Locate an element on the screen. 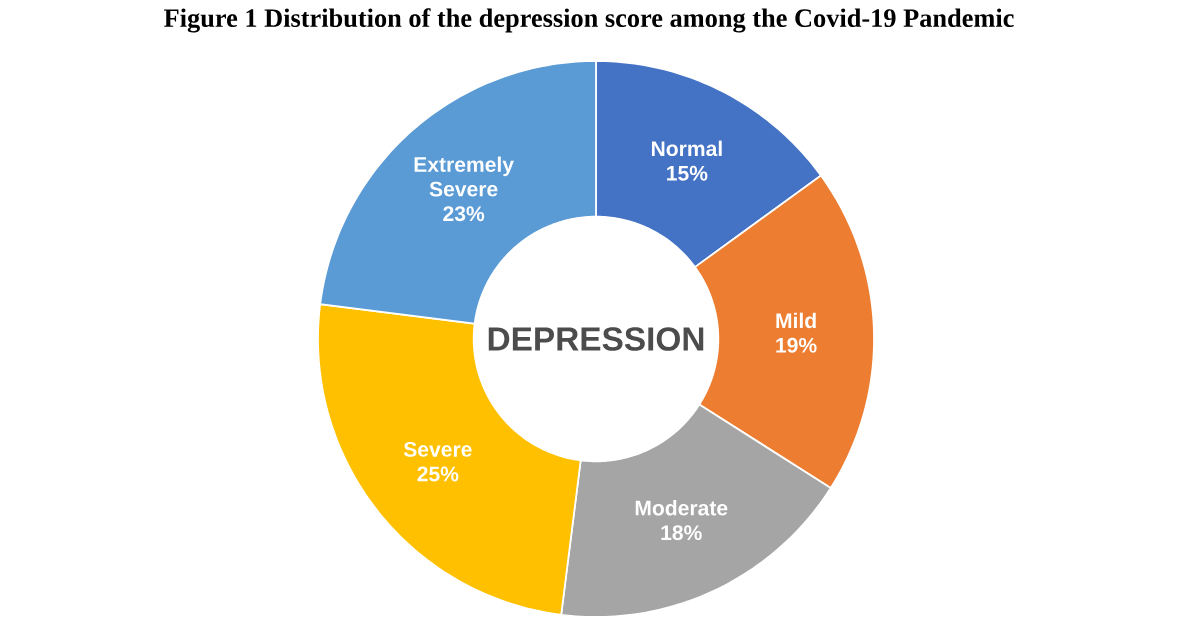  data-label: 18% is located at coordinates (681, 533).